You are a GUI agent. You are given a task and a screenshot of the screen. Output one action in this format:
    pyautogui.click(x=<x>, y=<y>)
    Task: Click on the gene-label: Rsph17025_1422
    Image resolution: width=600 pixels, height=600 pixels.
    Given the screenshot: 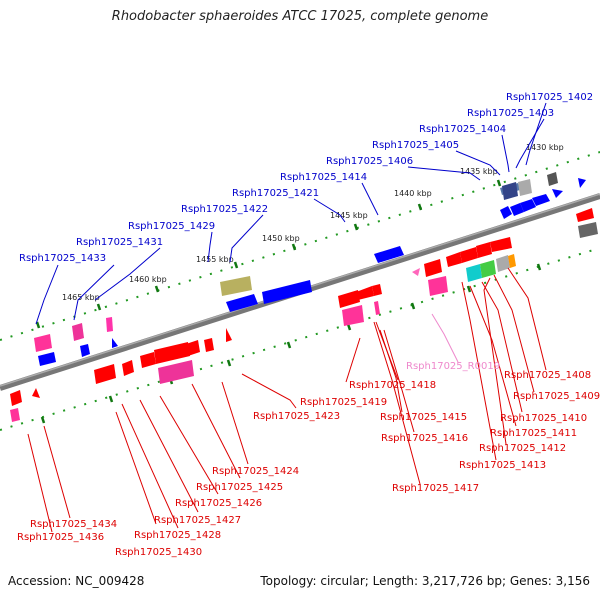 What is the action you would take?
    pyautogui.click(x=224, y=209)
    